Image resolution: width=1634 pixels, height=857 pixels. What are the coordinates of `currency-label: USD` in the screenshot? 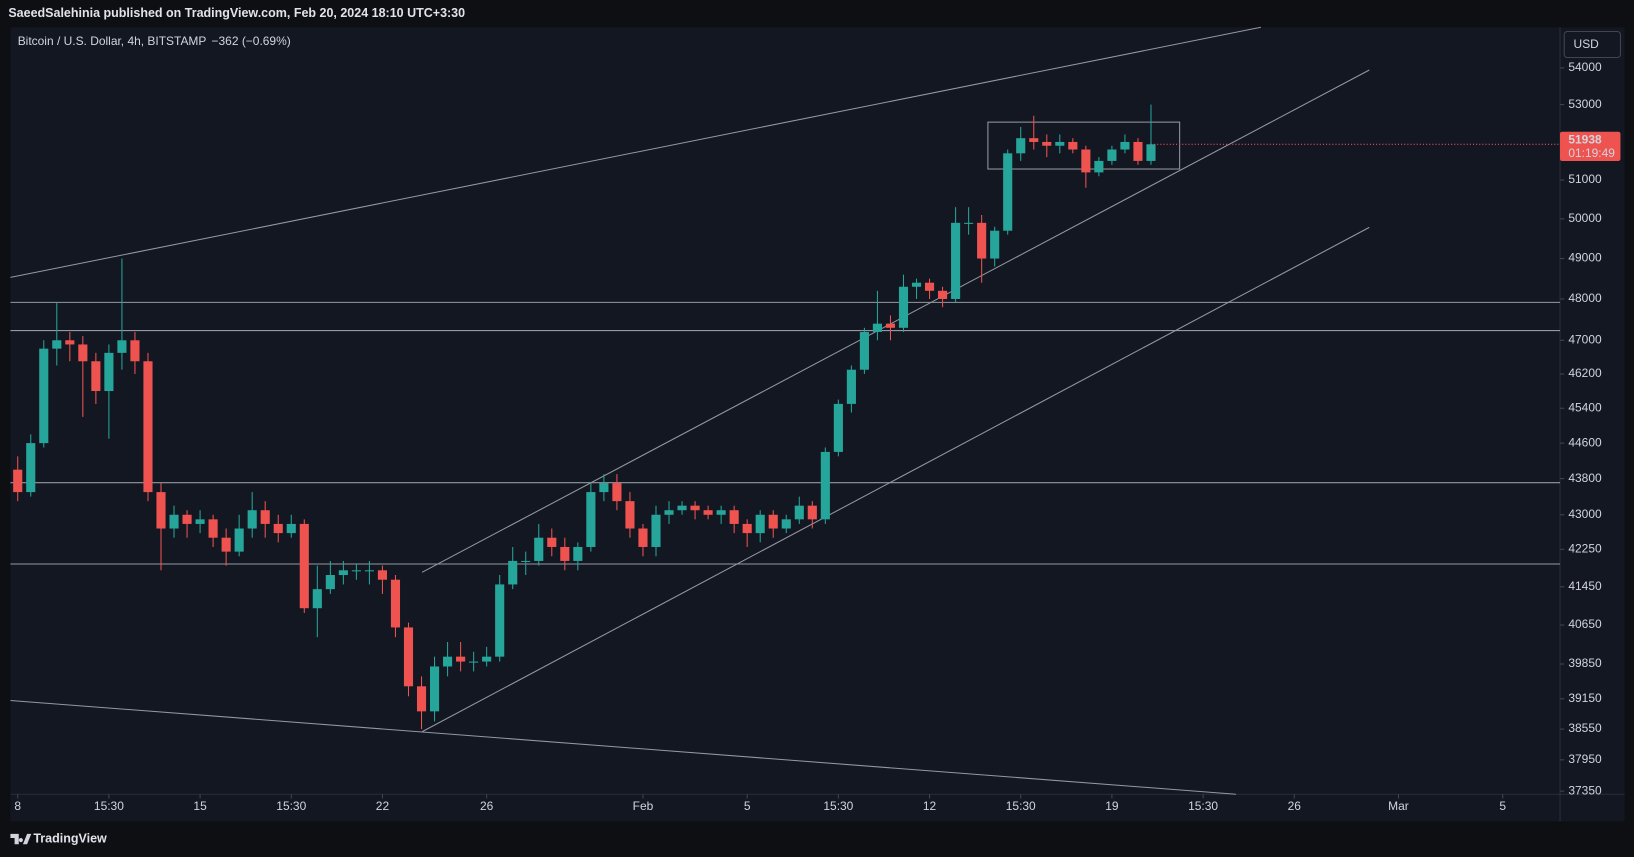 It's located at (1587, 44).